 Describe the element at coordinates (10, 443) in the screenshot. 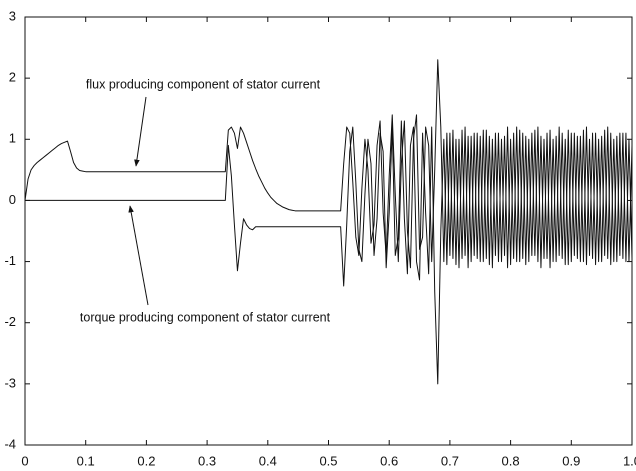

I see `y-tick-label: -4` at that location.